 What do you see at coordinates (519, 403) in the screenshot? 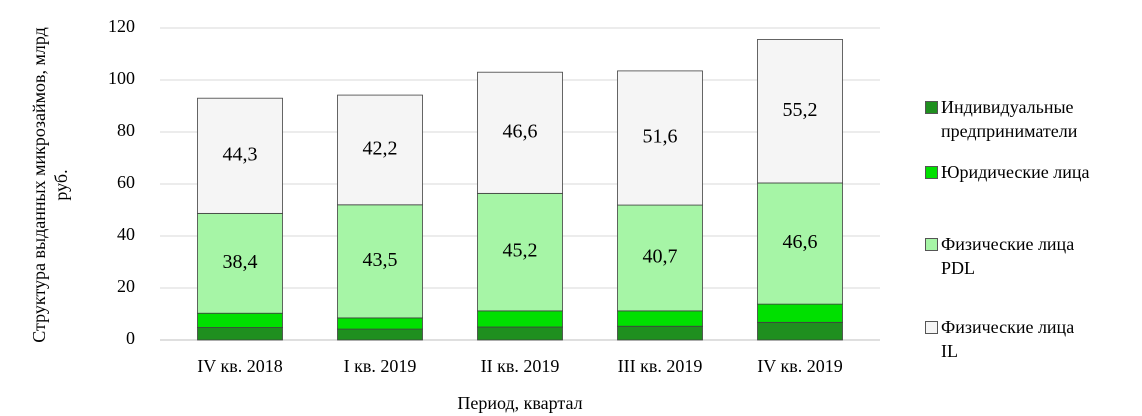
I see `x-axis-label: Период, квартал` at bounding box center [519, 403].